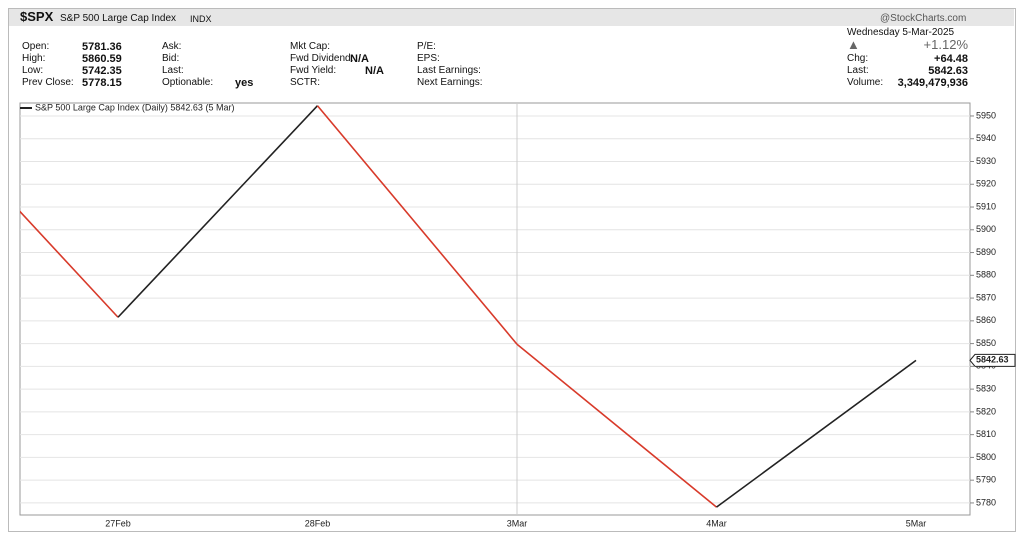  I want to click on info-label: High:, so click(34, 58).